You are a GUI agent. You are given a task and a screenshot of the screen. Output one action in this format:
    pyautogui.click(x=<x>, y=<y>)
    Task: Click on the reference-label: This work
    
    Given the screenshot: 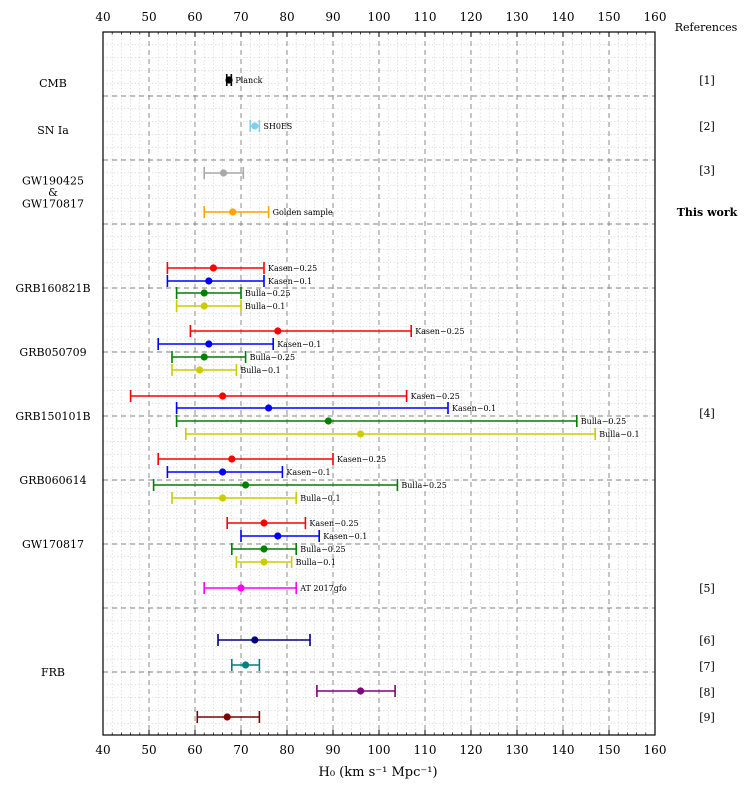 What is the action you would take?
    pyautogui.click(x=707, y=212)
    